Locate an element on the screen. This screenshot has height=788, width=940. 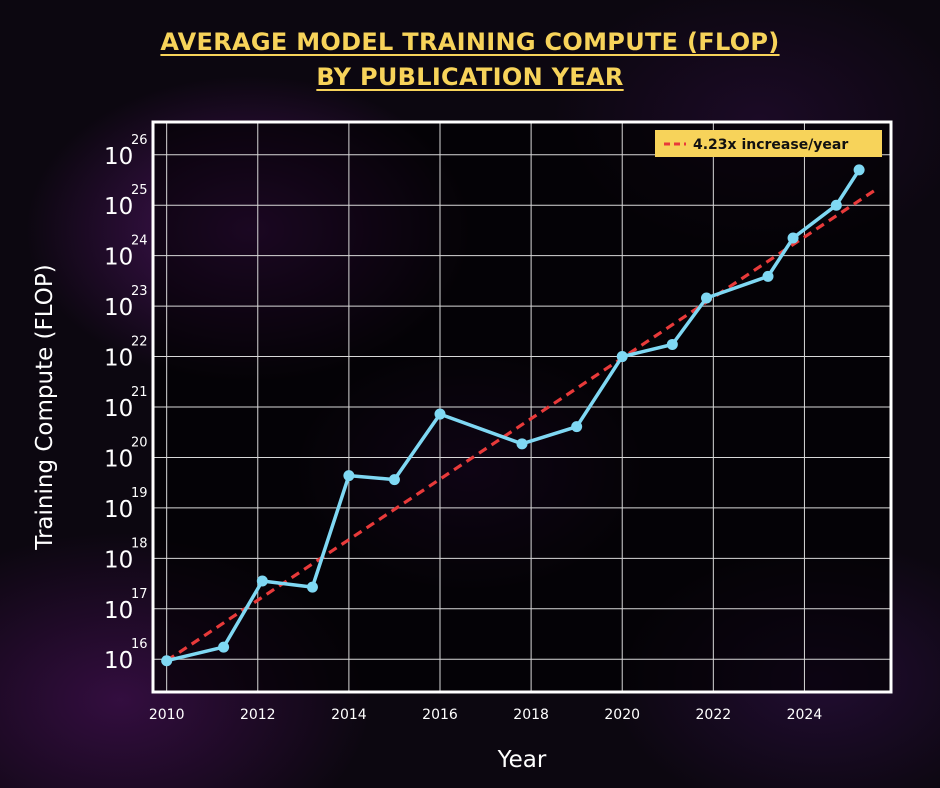
legend-trend-label: 4.23x increase/year is located at coordinates (770, 145).